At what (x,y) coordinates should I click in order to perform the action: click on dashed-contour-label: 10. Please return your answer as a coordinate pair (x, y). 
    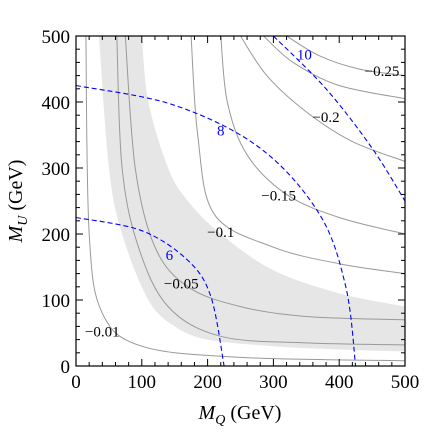
    Looking at the image, I should click on (304, 55).